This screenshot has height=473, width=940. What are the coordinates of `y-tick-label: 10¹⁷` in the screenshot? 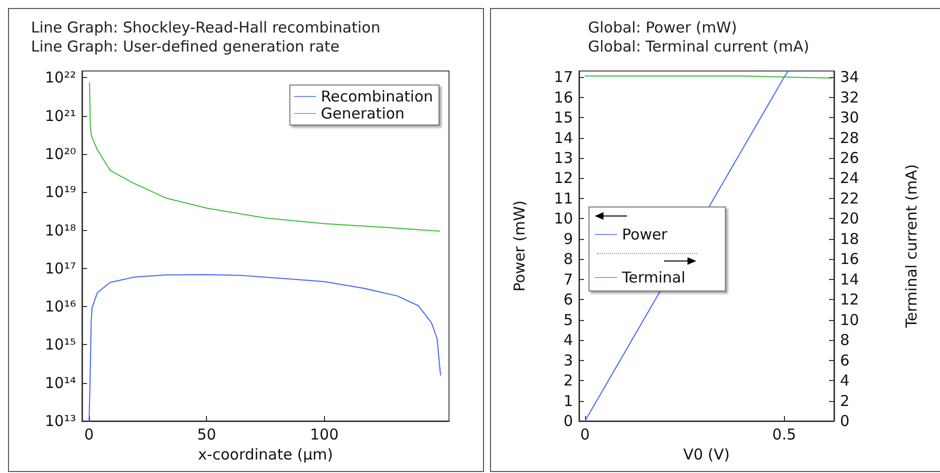 It's located at (60, 268).